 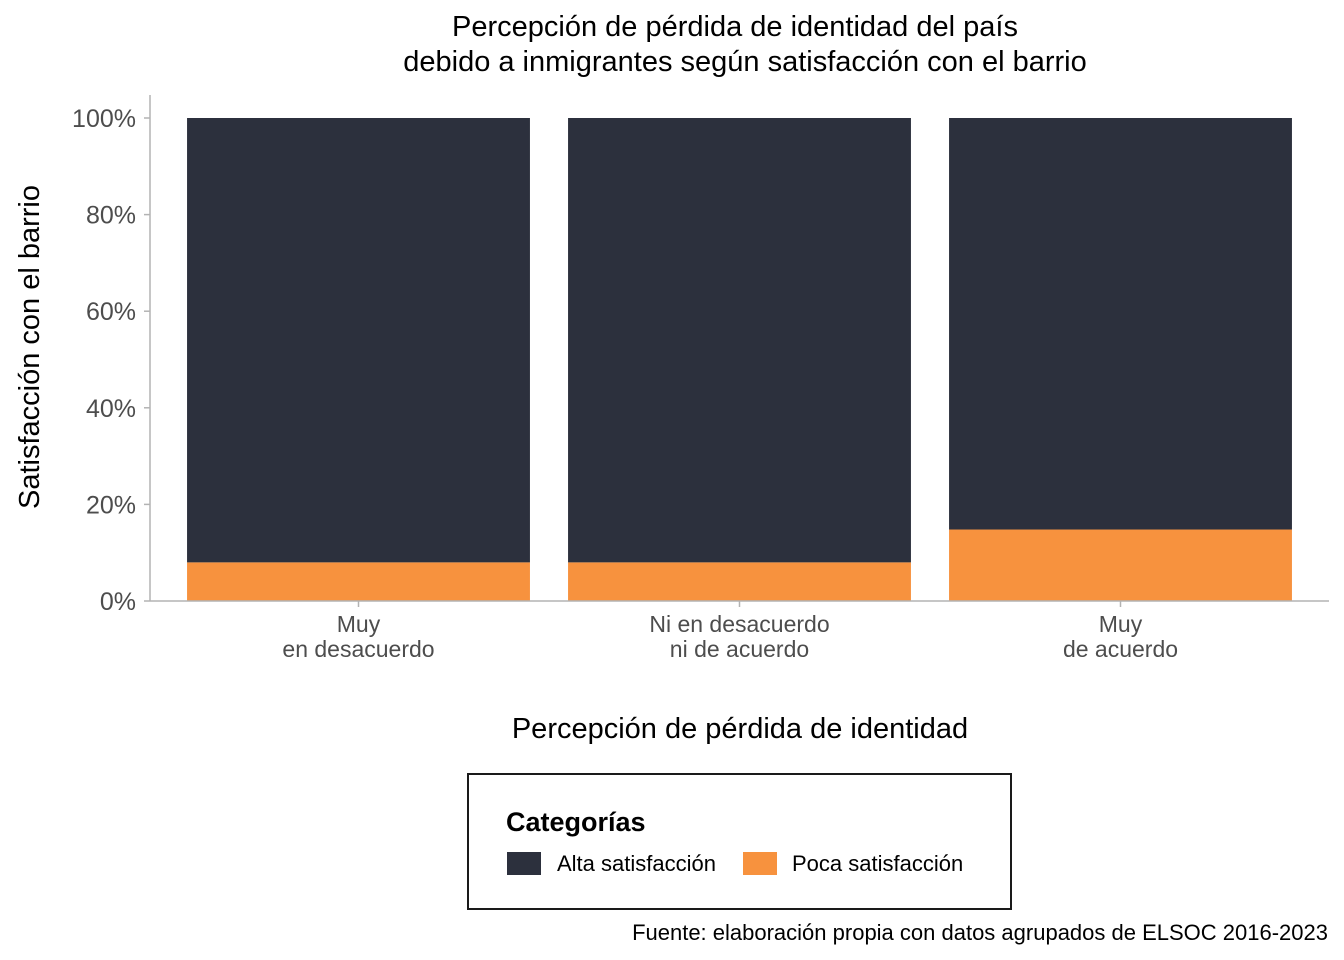 I want to click on y-tick-label: 100%, so click(x=104, y=119).